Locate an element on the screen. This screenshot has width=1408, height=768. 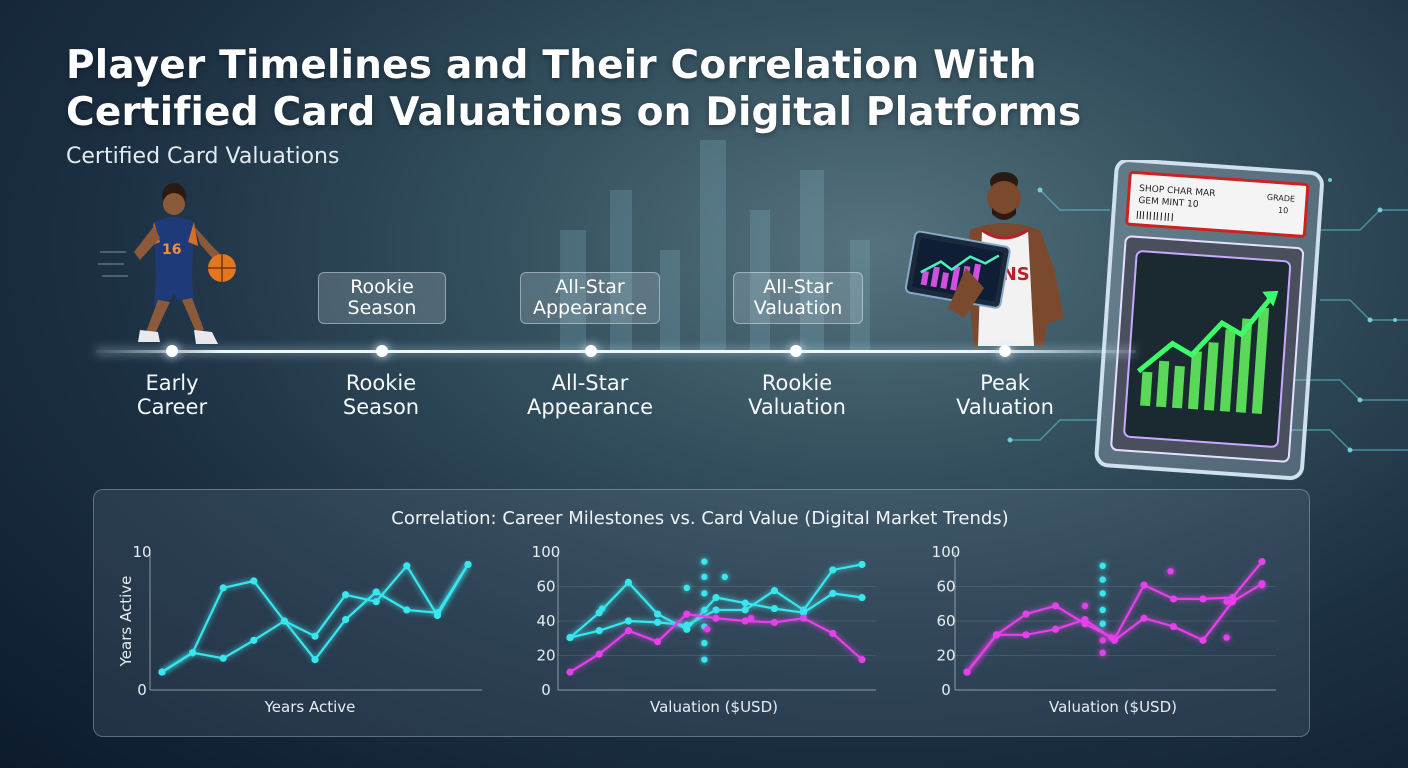
chart-1-x-axis-label: Years Active is located at coordinates (310, 707).